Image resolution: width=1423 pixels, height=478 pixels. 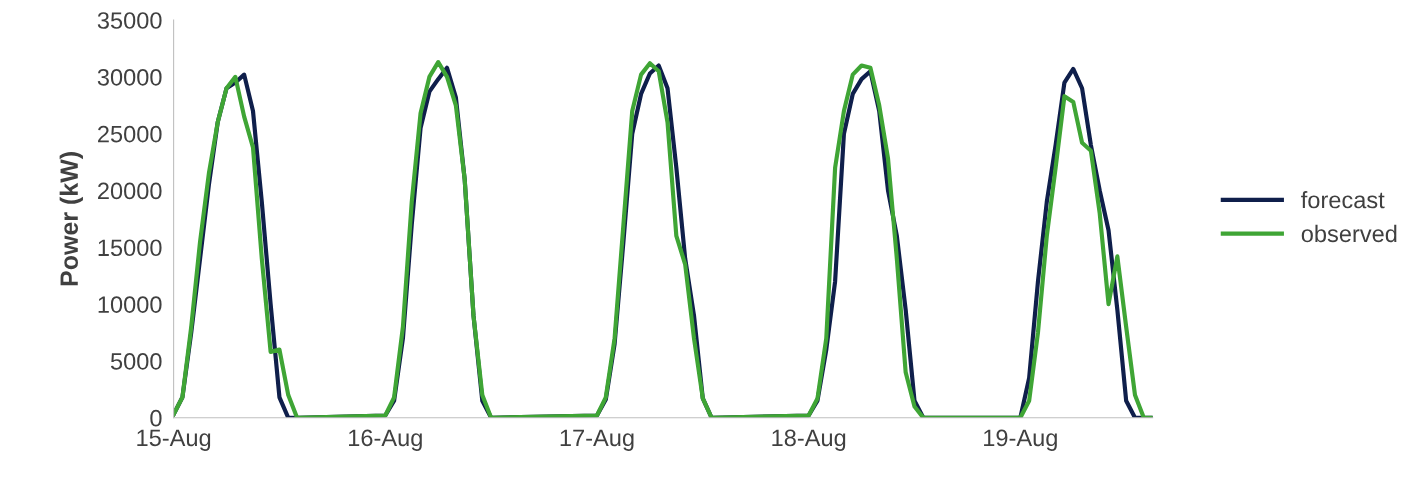 I want to click on y-tick-label: 10000, so click(x=130, y=304).